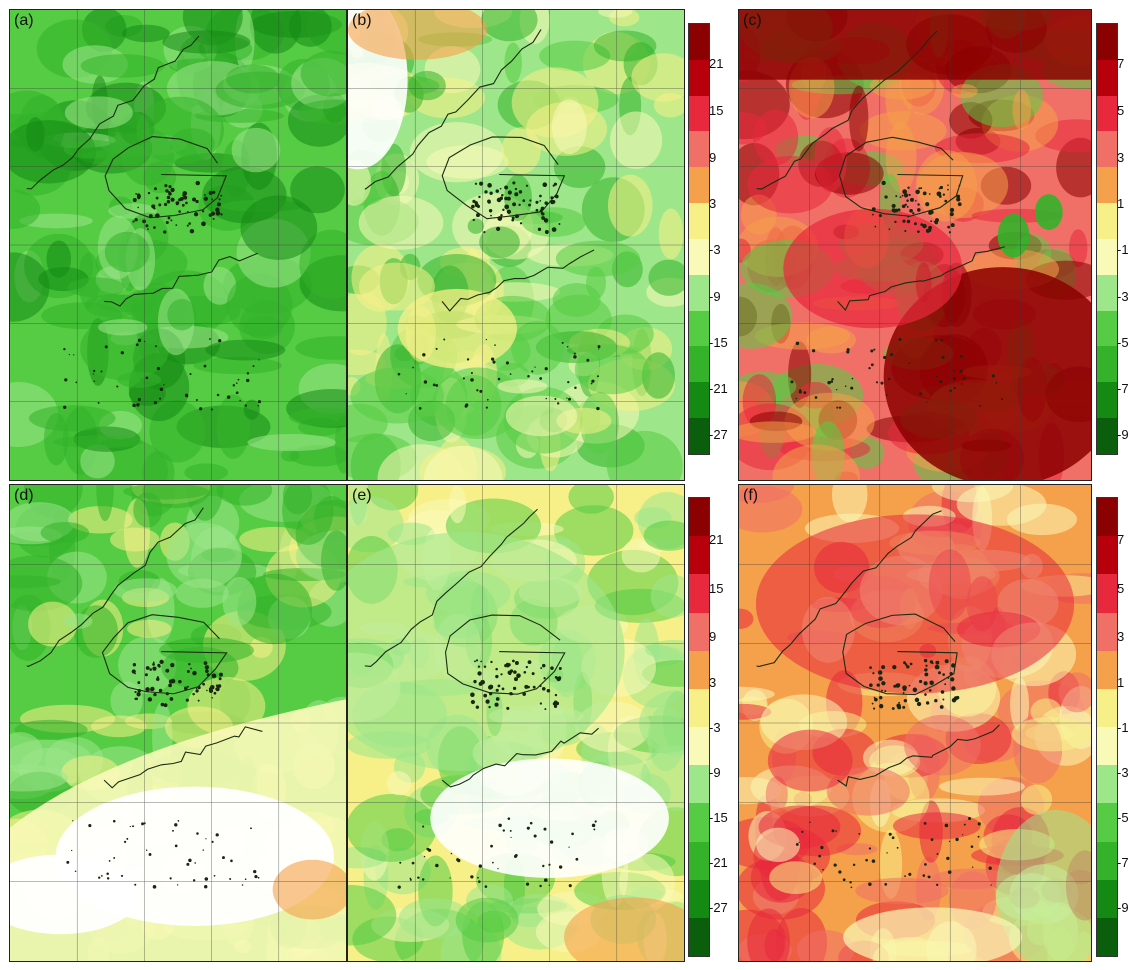  What do you see at coordinates (1121, 588) in the screenshot?
I see `tick-label: 5` at bounding box center [1121, 588].